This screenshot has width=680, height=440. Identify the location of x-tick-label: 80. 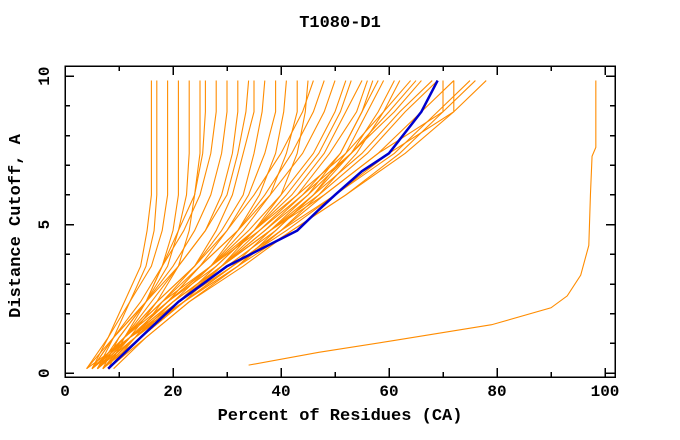
(496, 392).